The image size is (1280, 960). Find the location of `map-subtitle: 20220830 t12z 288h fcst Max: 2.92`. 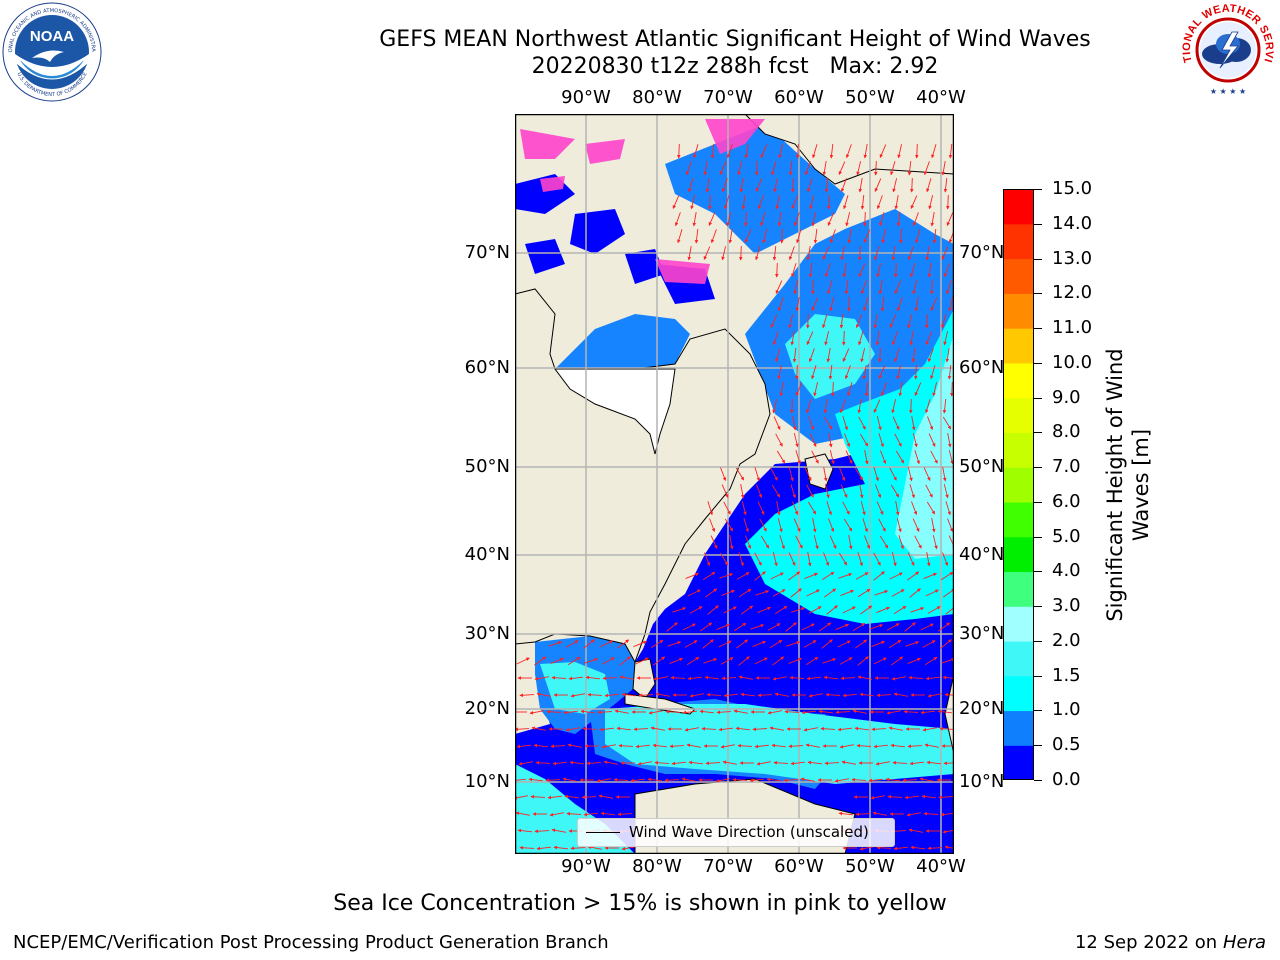

map-subtitle: 20220830 t12z 288h fcst Max: 2.92 is located at coordinates (735, 66).